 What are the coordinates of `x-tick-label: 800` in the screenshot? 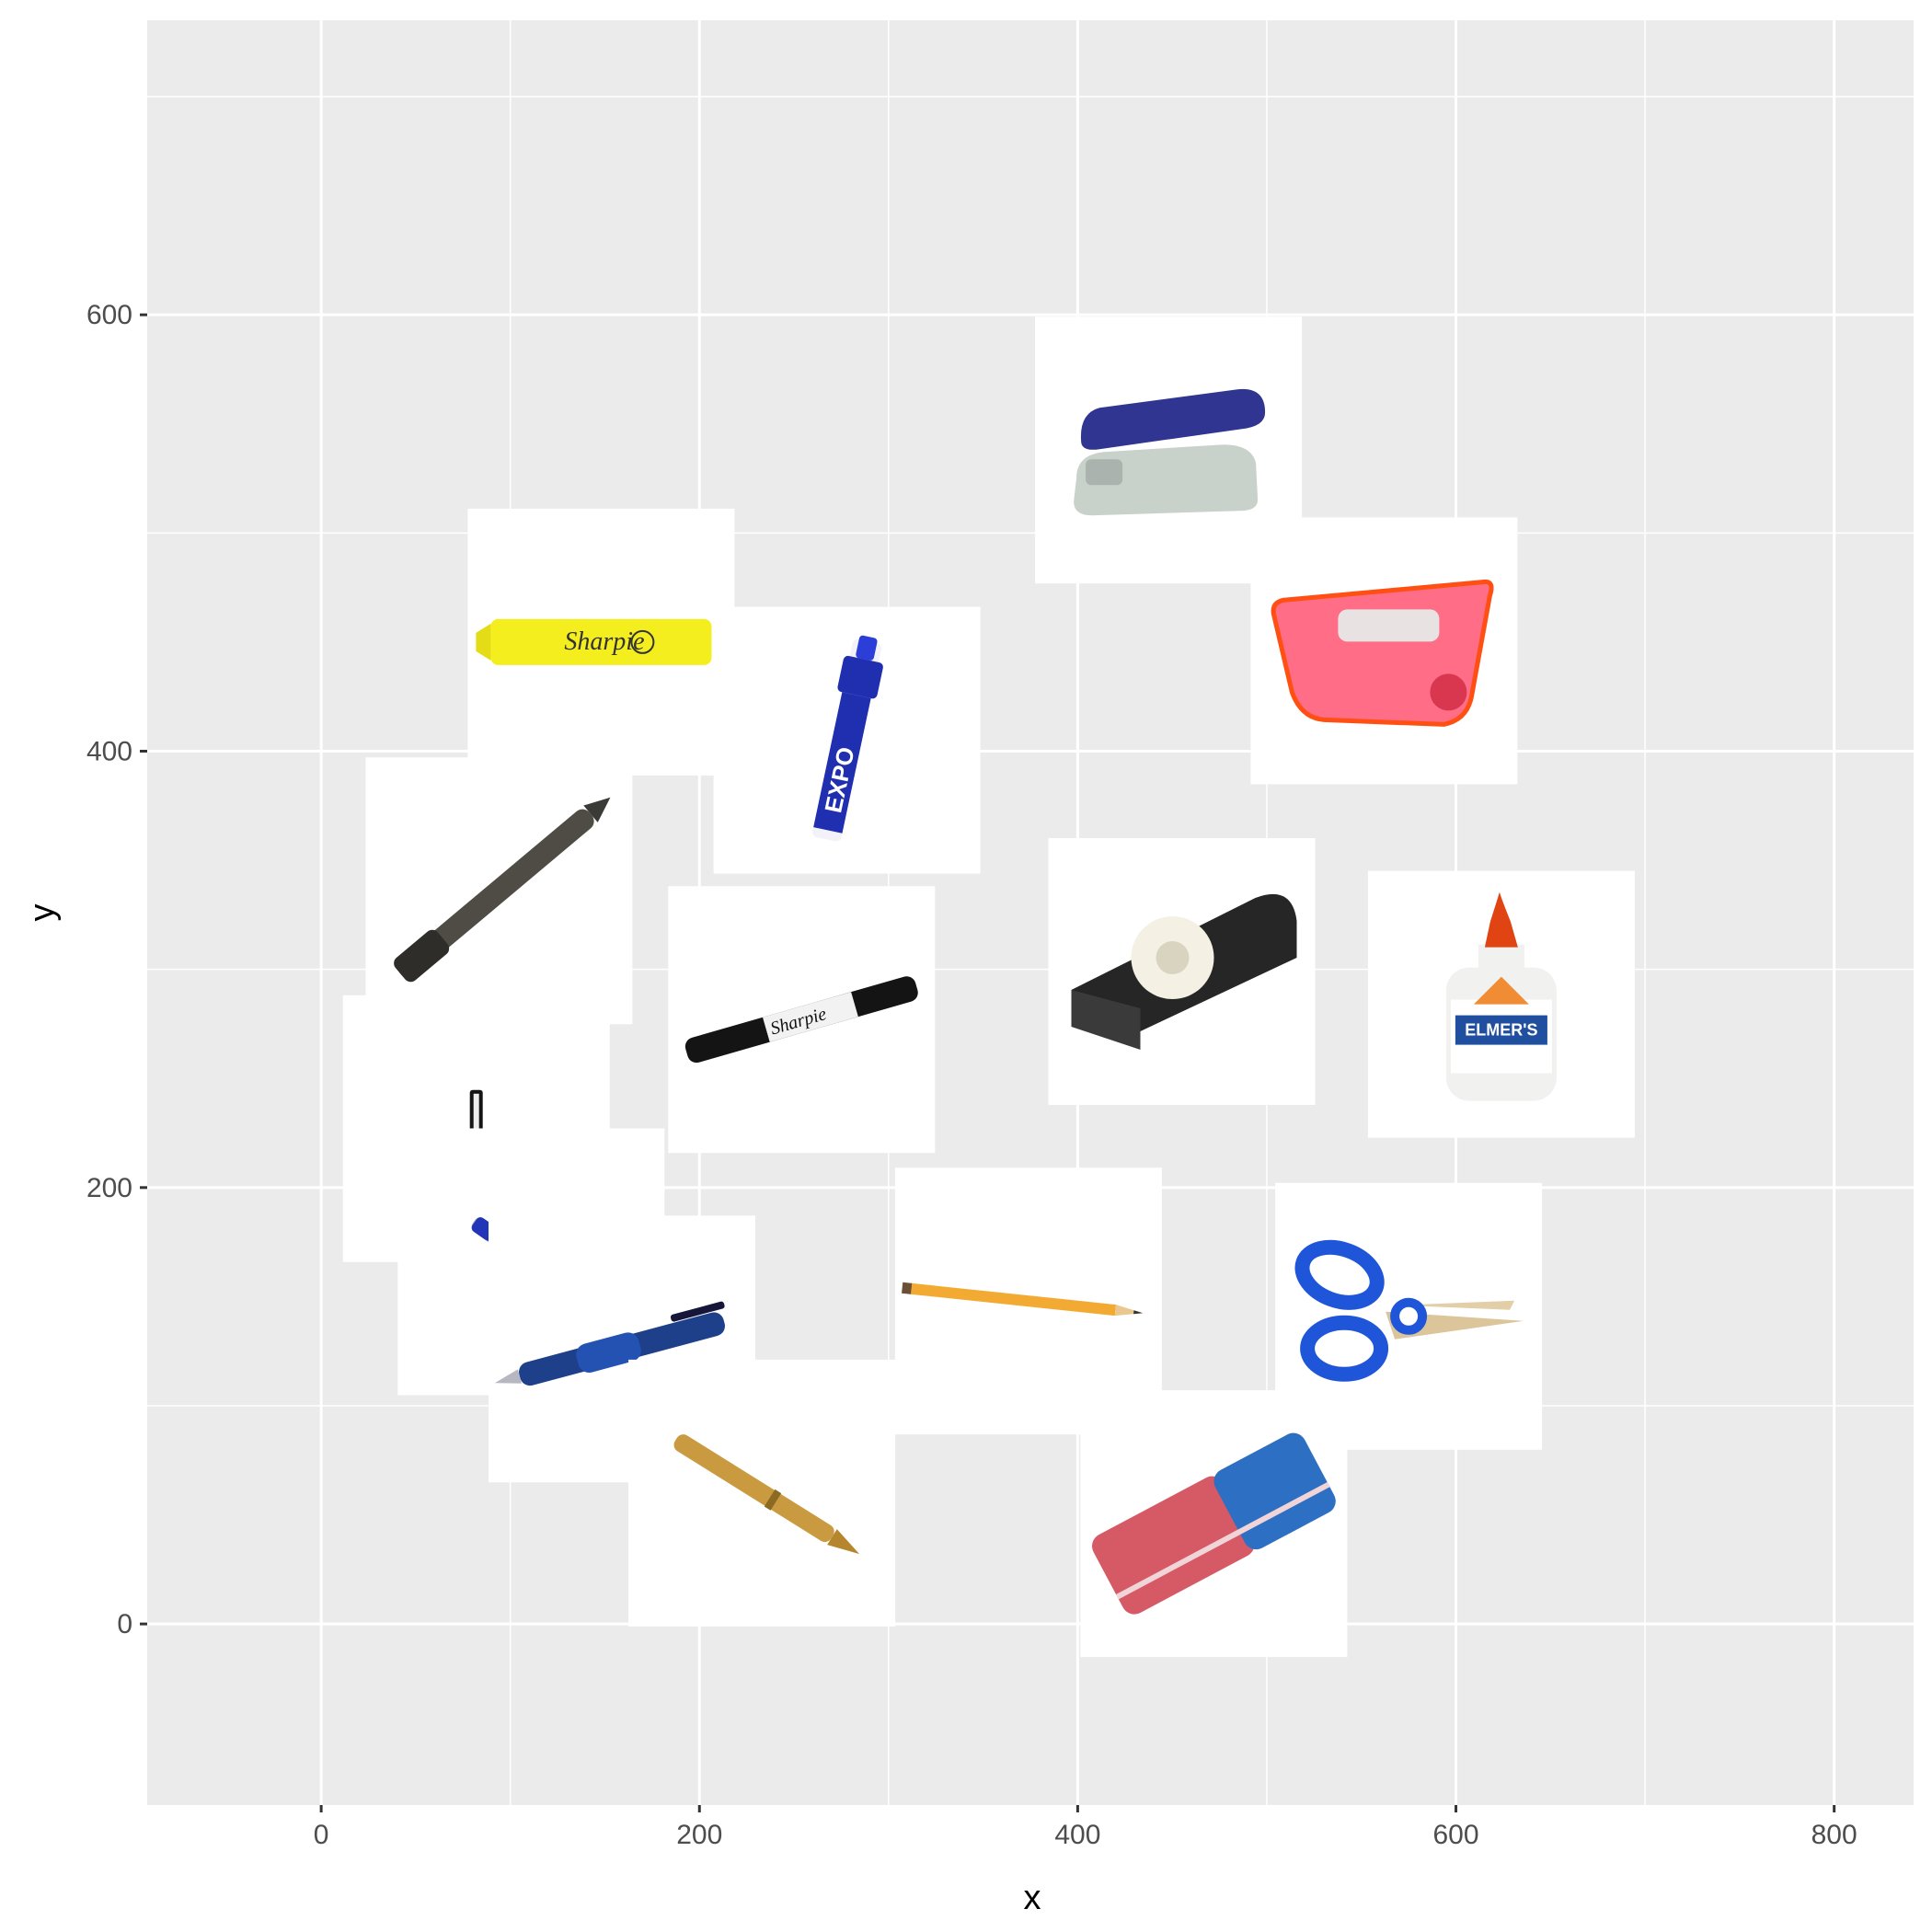 It's located at (1834, 1835).